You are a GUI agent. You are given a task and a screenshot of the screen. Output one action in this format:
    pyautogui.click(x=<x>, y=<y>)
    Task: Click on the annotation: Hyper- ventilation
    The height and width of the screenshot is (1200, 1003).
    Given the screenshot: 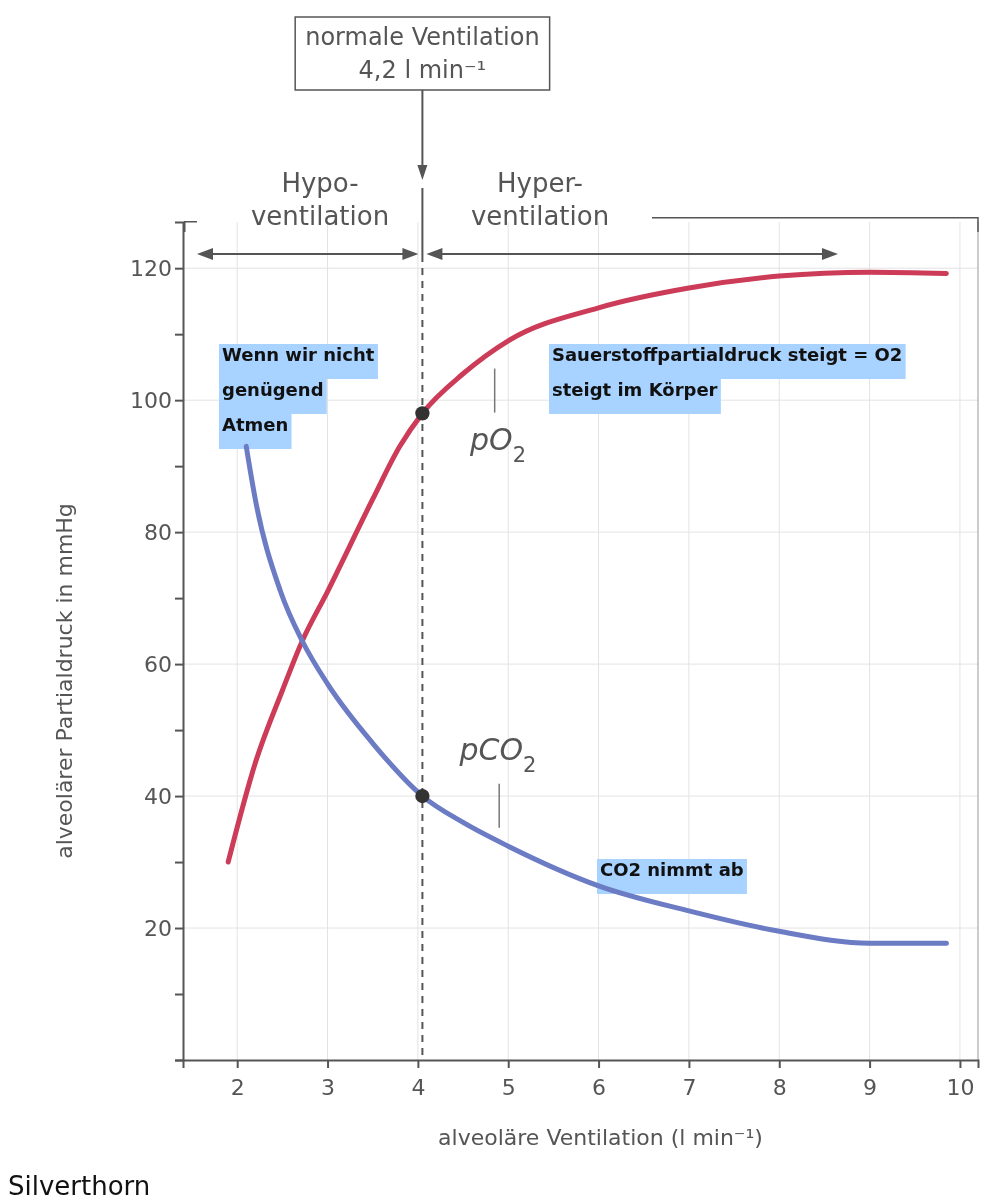 What is the action you would take?
    pyautogui.click(x=540, y=199)
    